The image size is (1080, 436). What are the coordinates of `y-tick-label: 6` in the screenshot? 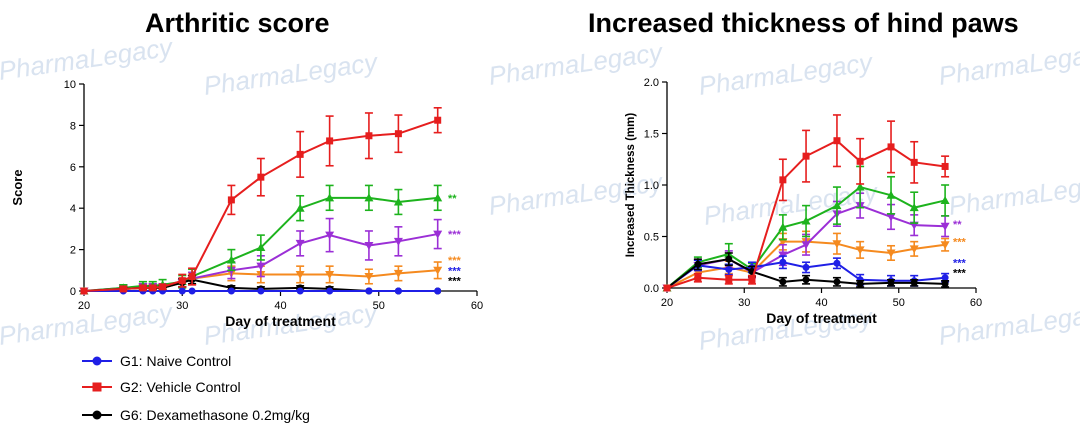 It's located at (73, 168).